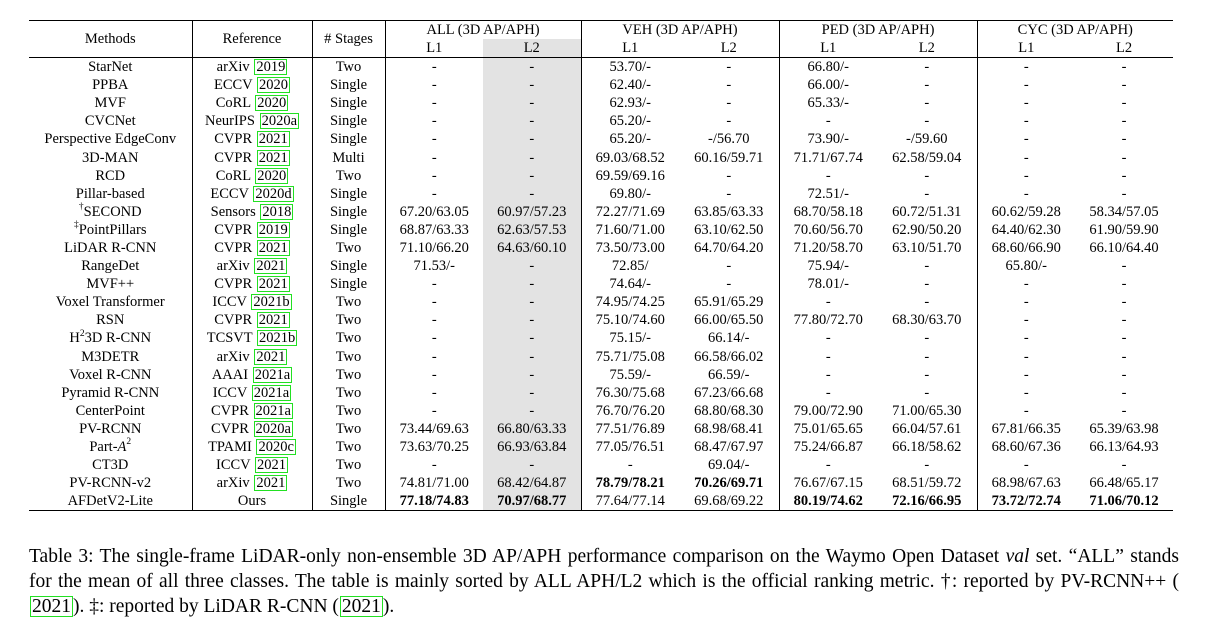 The width and height of the screenshot is (1212, 632). What do you see at coordinates (927, 428) in the screenshot?
I see `metric-cell: 66.04/57.61` at bounding box center [927, 428].